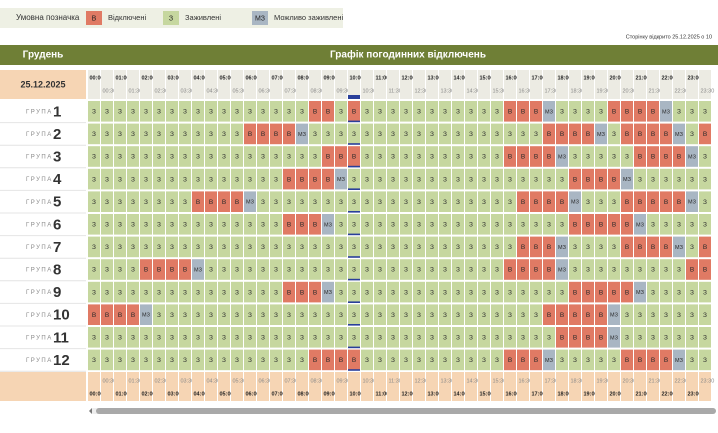  What do you see at coordinates (57, 179) in the screenshot?
I see `group-number: 4` at bounding box center [57, 179].